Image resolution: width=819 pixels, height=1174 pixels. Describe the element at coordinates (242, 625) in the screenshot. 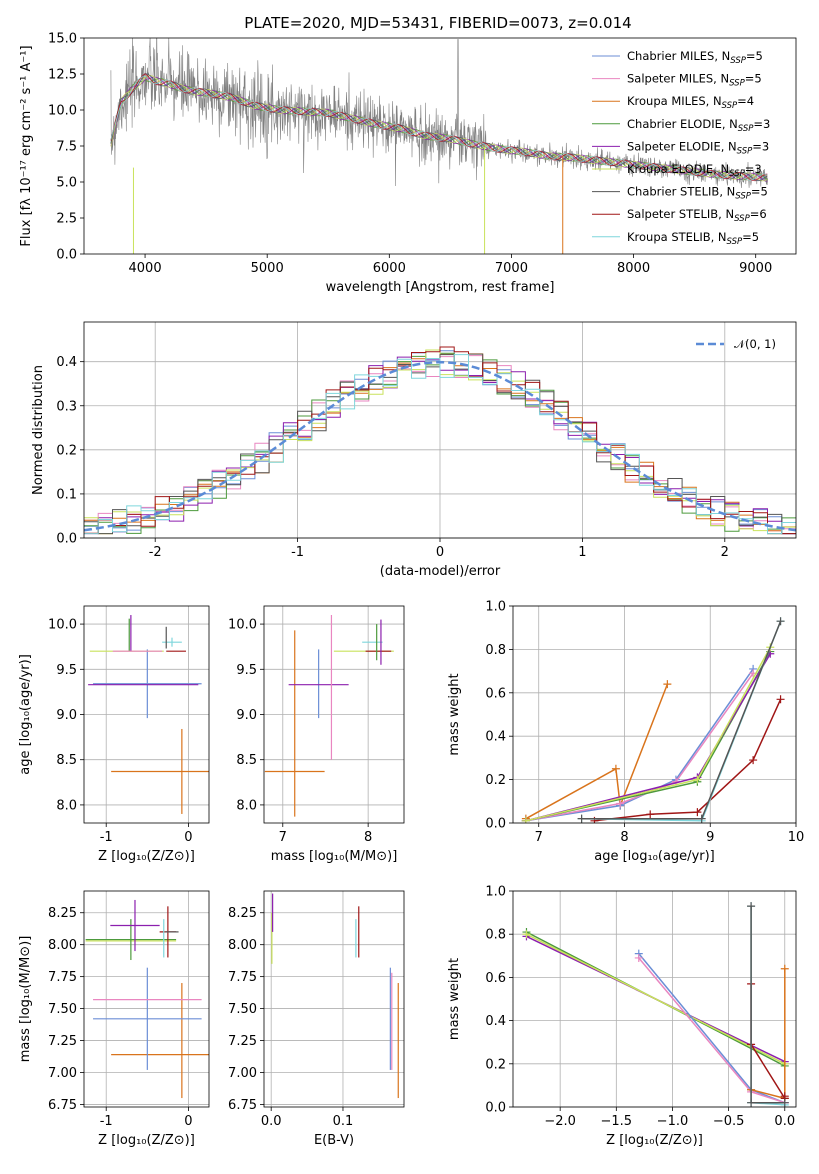

I see `y-tick-label: 10.0` at that location.